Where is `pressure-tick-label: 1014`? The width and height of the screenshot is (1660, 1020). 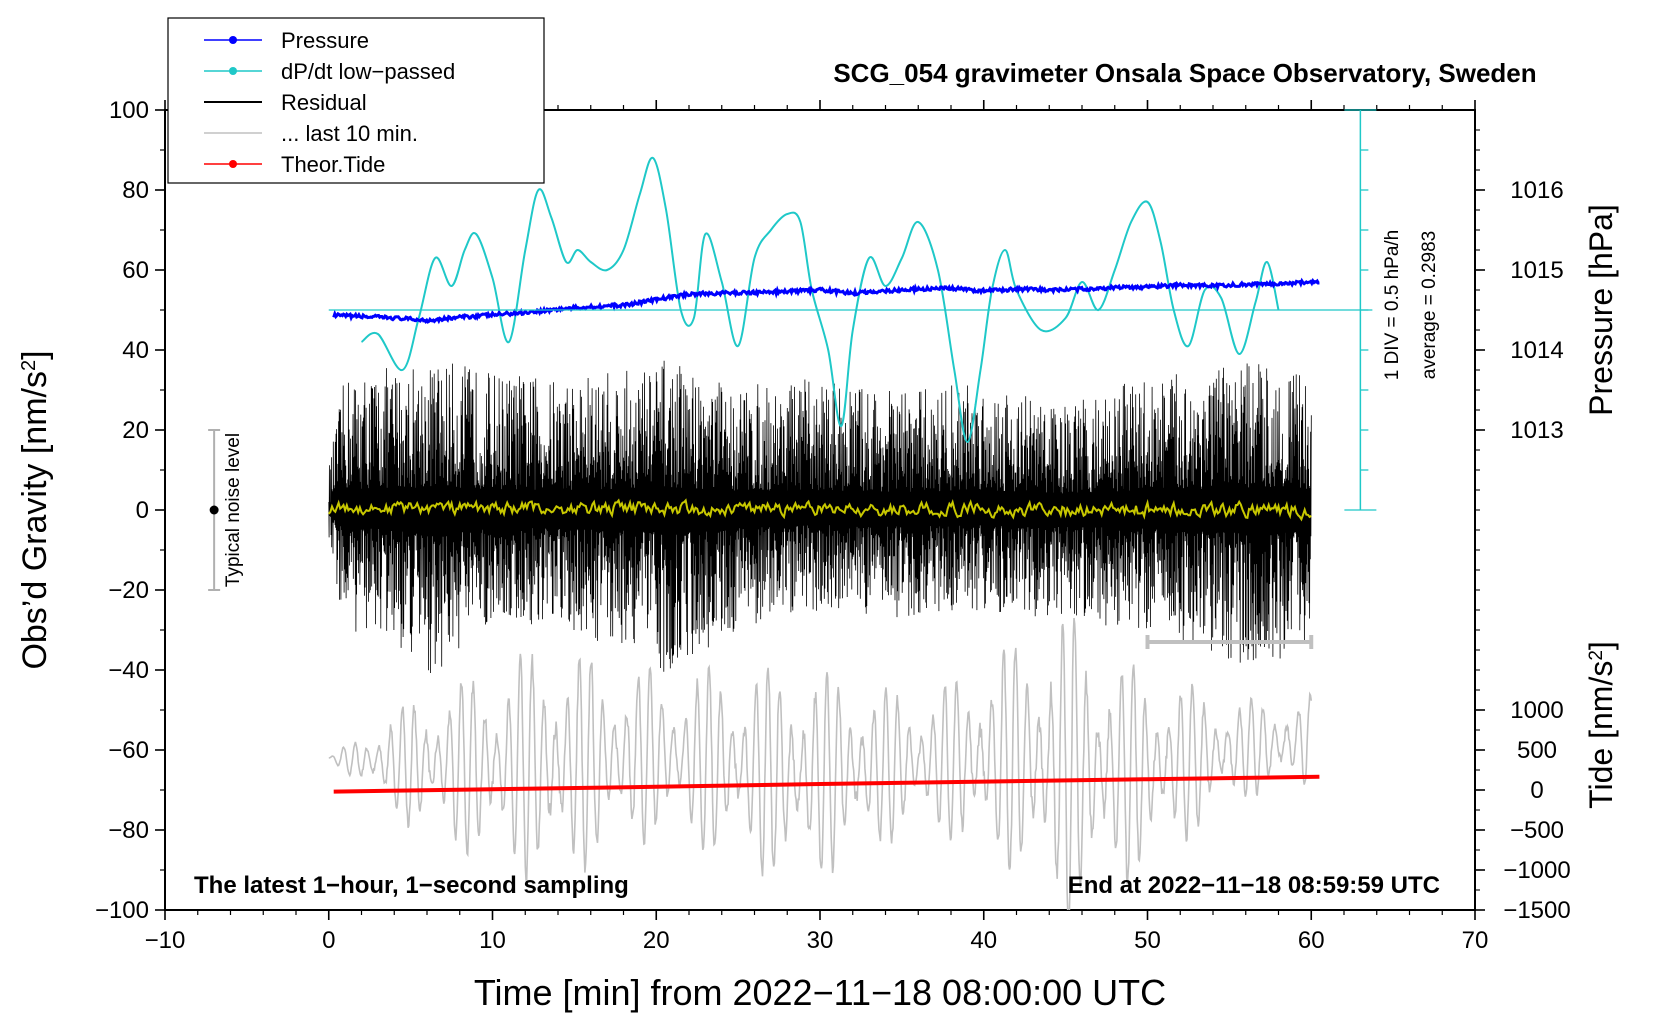 pressure-tick-label: 1014 is located at coordinates (1536, 350).